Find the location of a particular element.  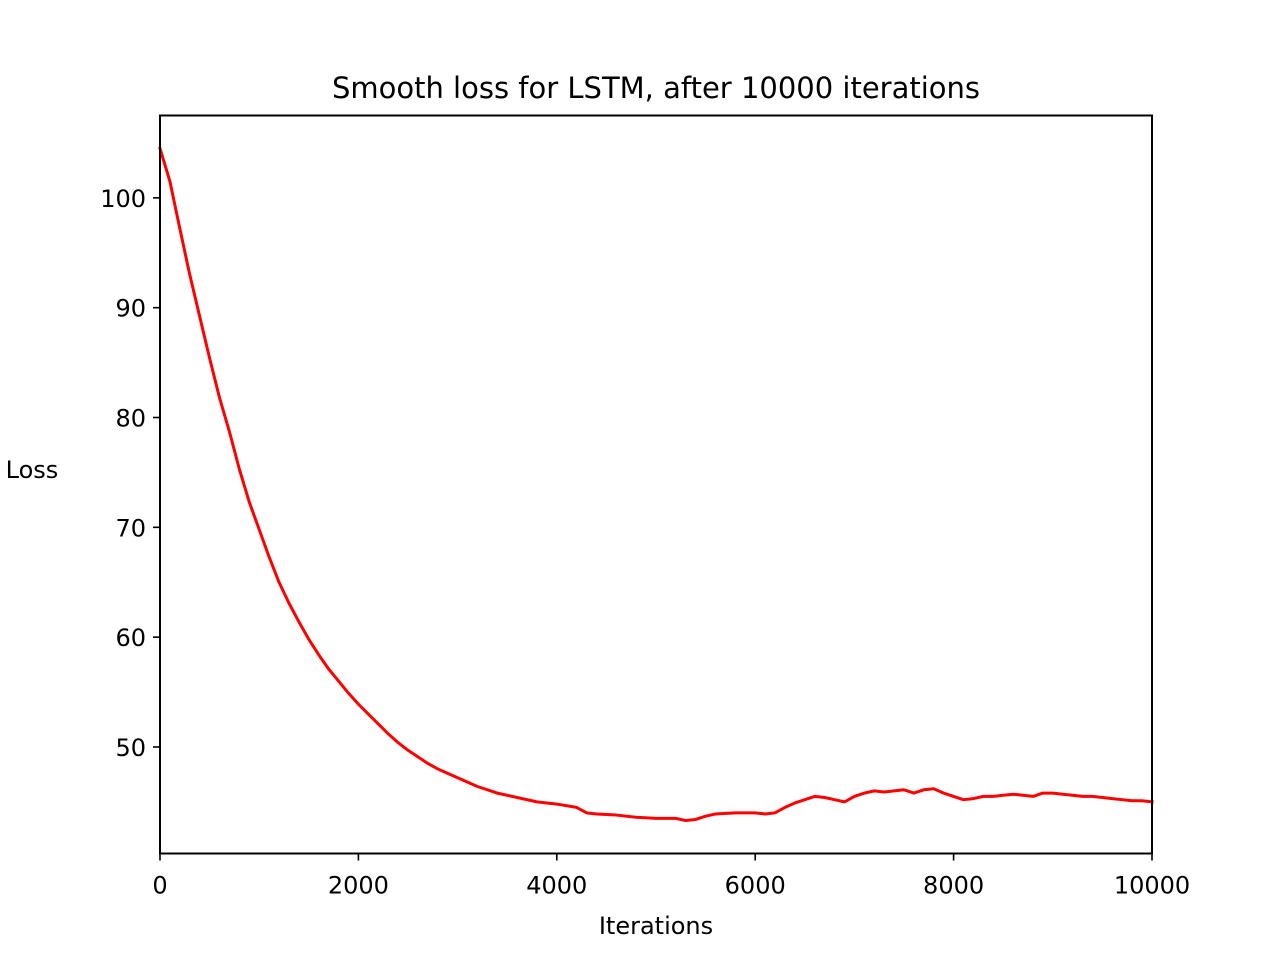

x-axis-ticks: 0 2000 4000 6000 8000 10000 is located at coordinates (671, 876).